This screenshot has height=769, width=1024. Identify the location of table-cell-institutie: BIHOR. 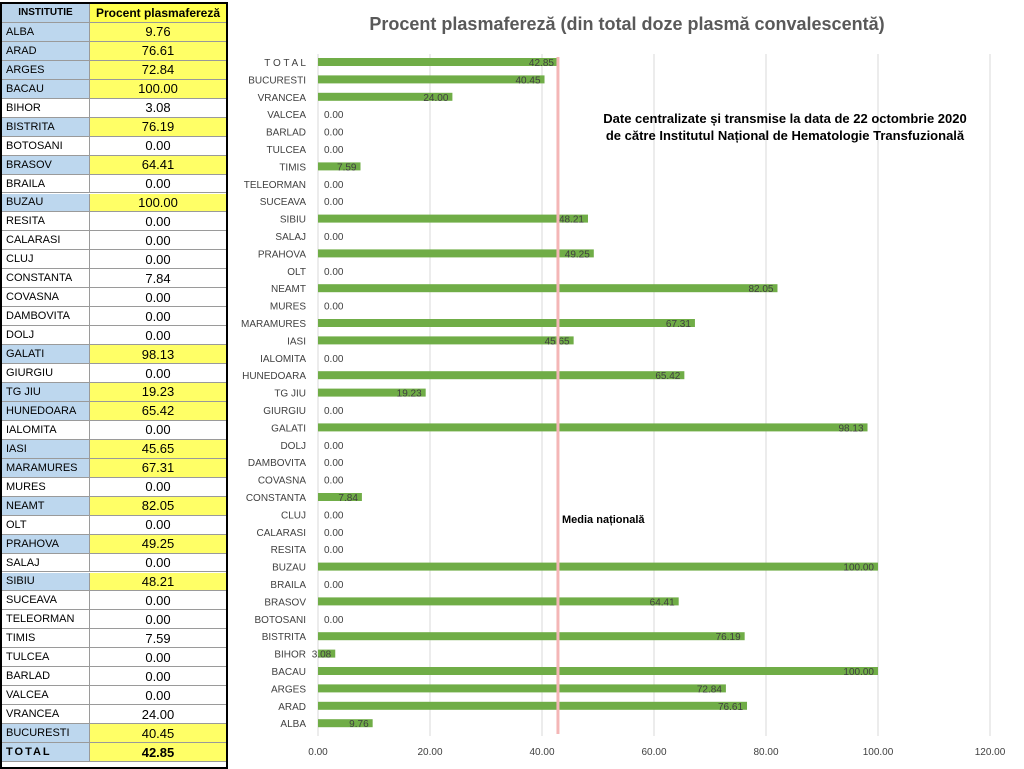
(46, 107).